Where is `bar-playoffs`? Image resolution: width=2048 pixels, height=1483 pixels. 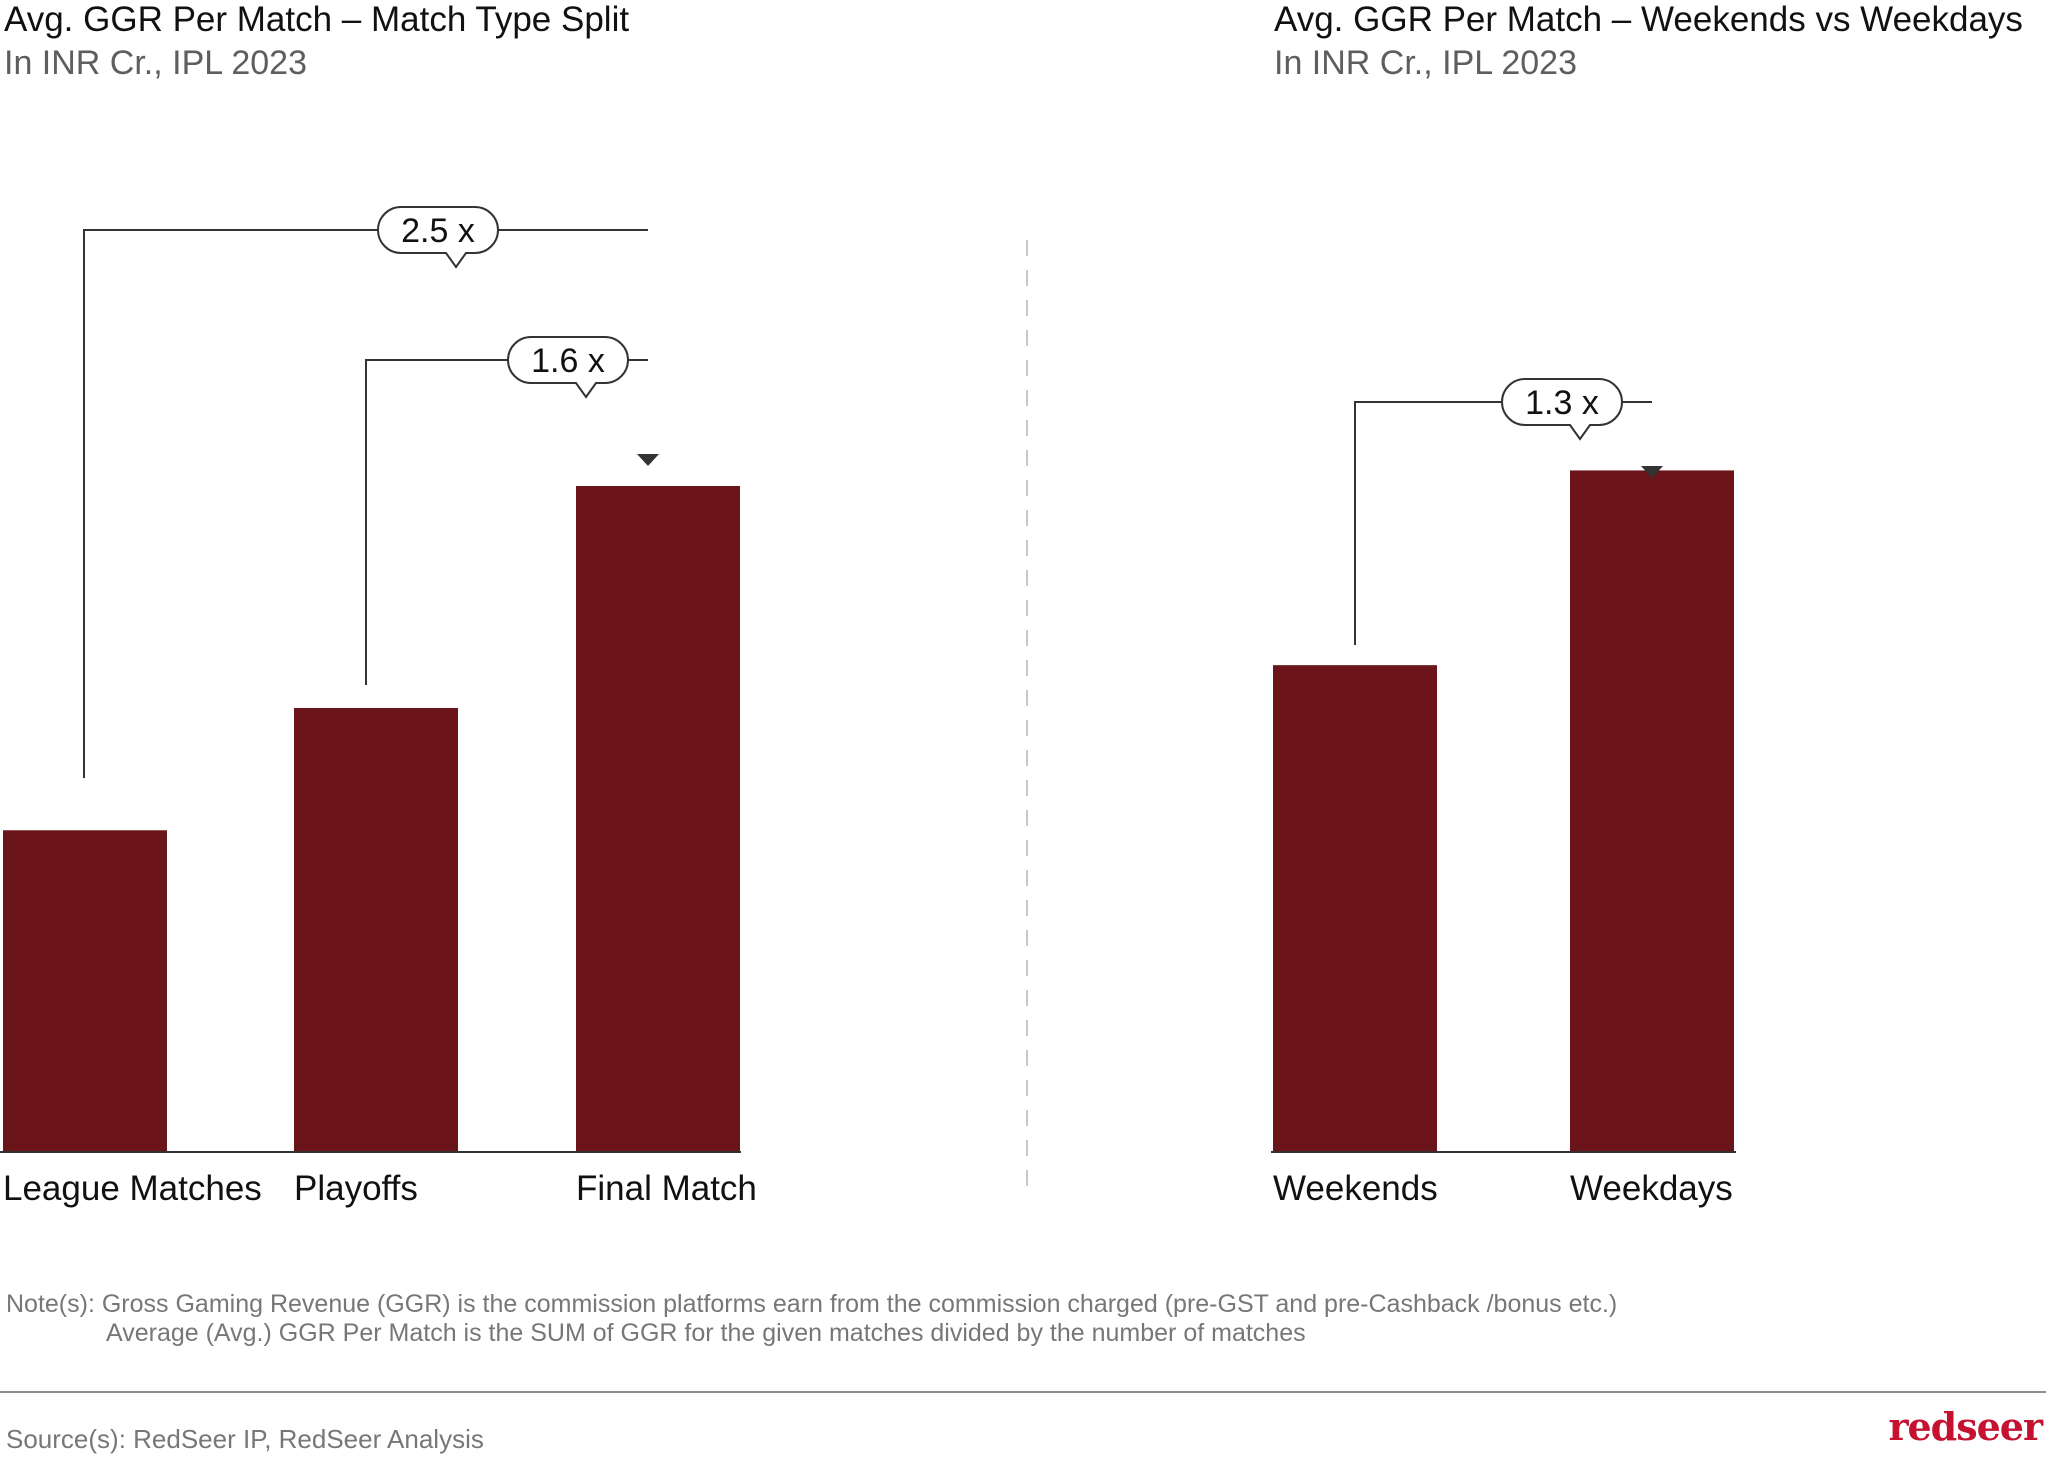
bar-playoffs is located at coordinates (376, 930).